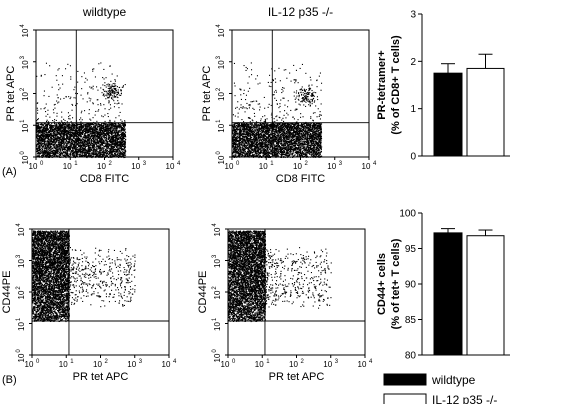  I want to click on y-tick-label: 10, so click(25, 159).